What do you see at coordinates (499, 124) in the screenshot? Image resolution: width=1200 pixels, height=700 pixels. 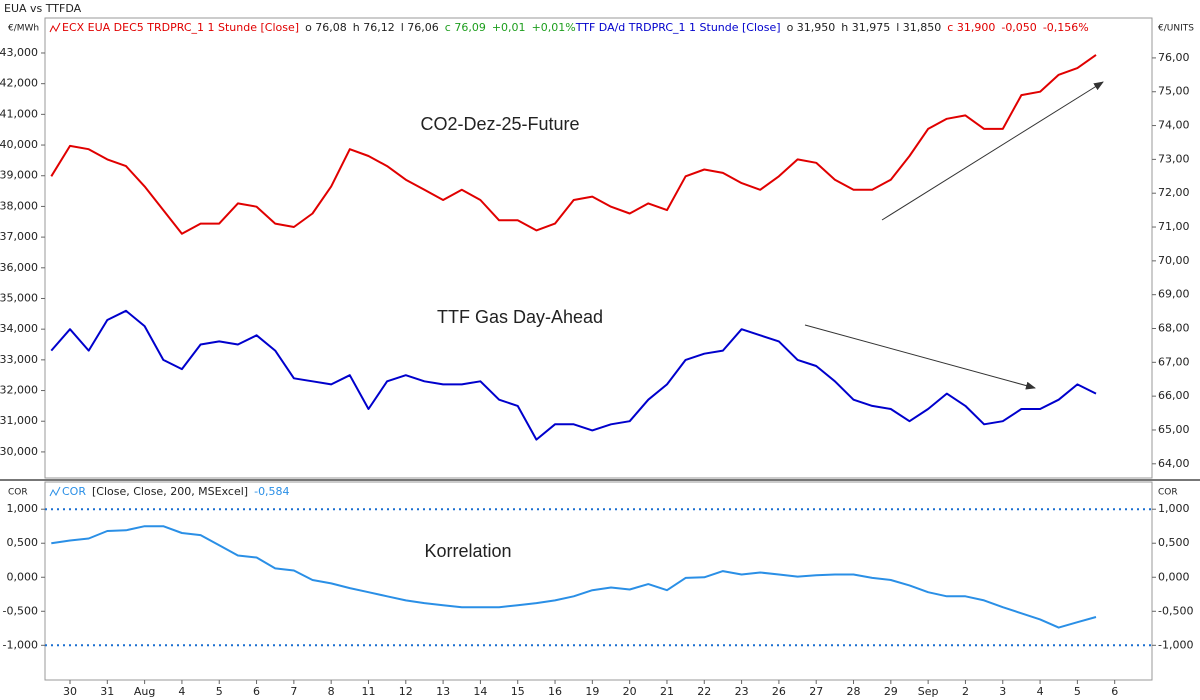 I see `annotation: CO2-Dez-25-Future` at bounding box center [499, 124].